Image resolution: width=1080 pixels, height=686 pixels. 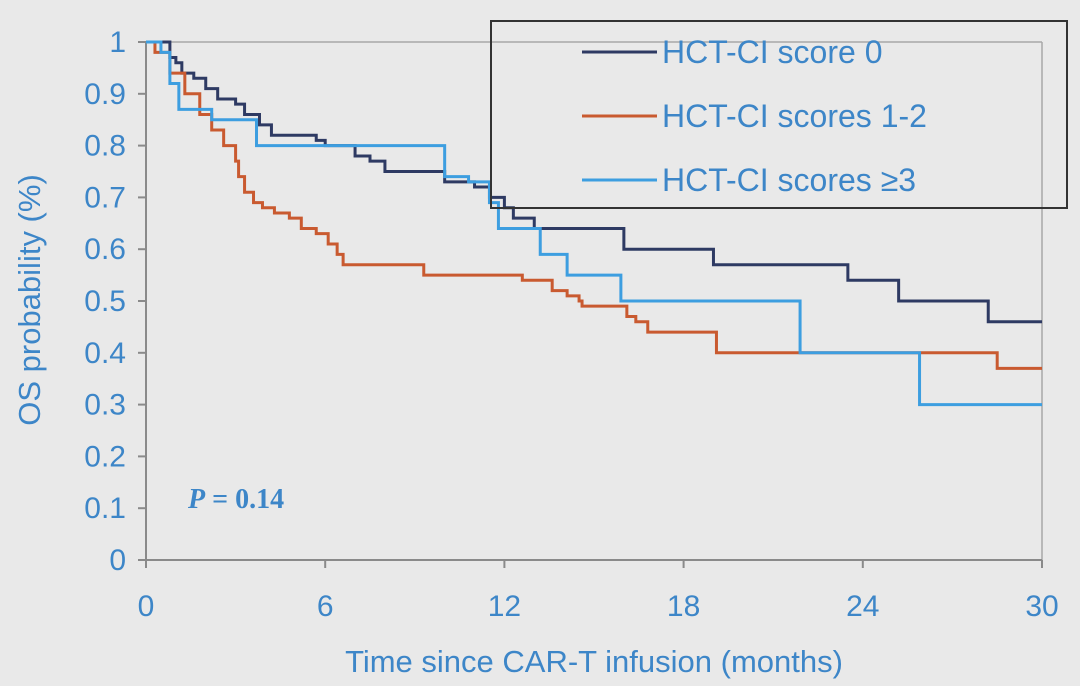 What do you see at coordinates (248, 499) in the screenshot?
I see `p-value-text: = 0.14` at bounding box center [248, 499].